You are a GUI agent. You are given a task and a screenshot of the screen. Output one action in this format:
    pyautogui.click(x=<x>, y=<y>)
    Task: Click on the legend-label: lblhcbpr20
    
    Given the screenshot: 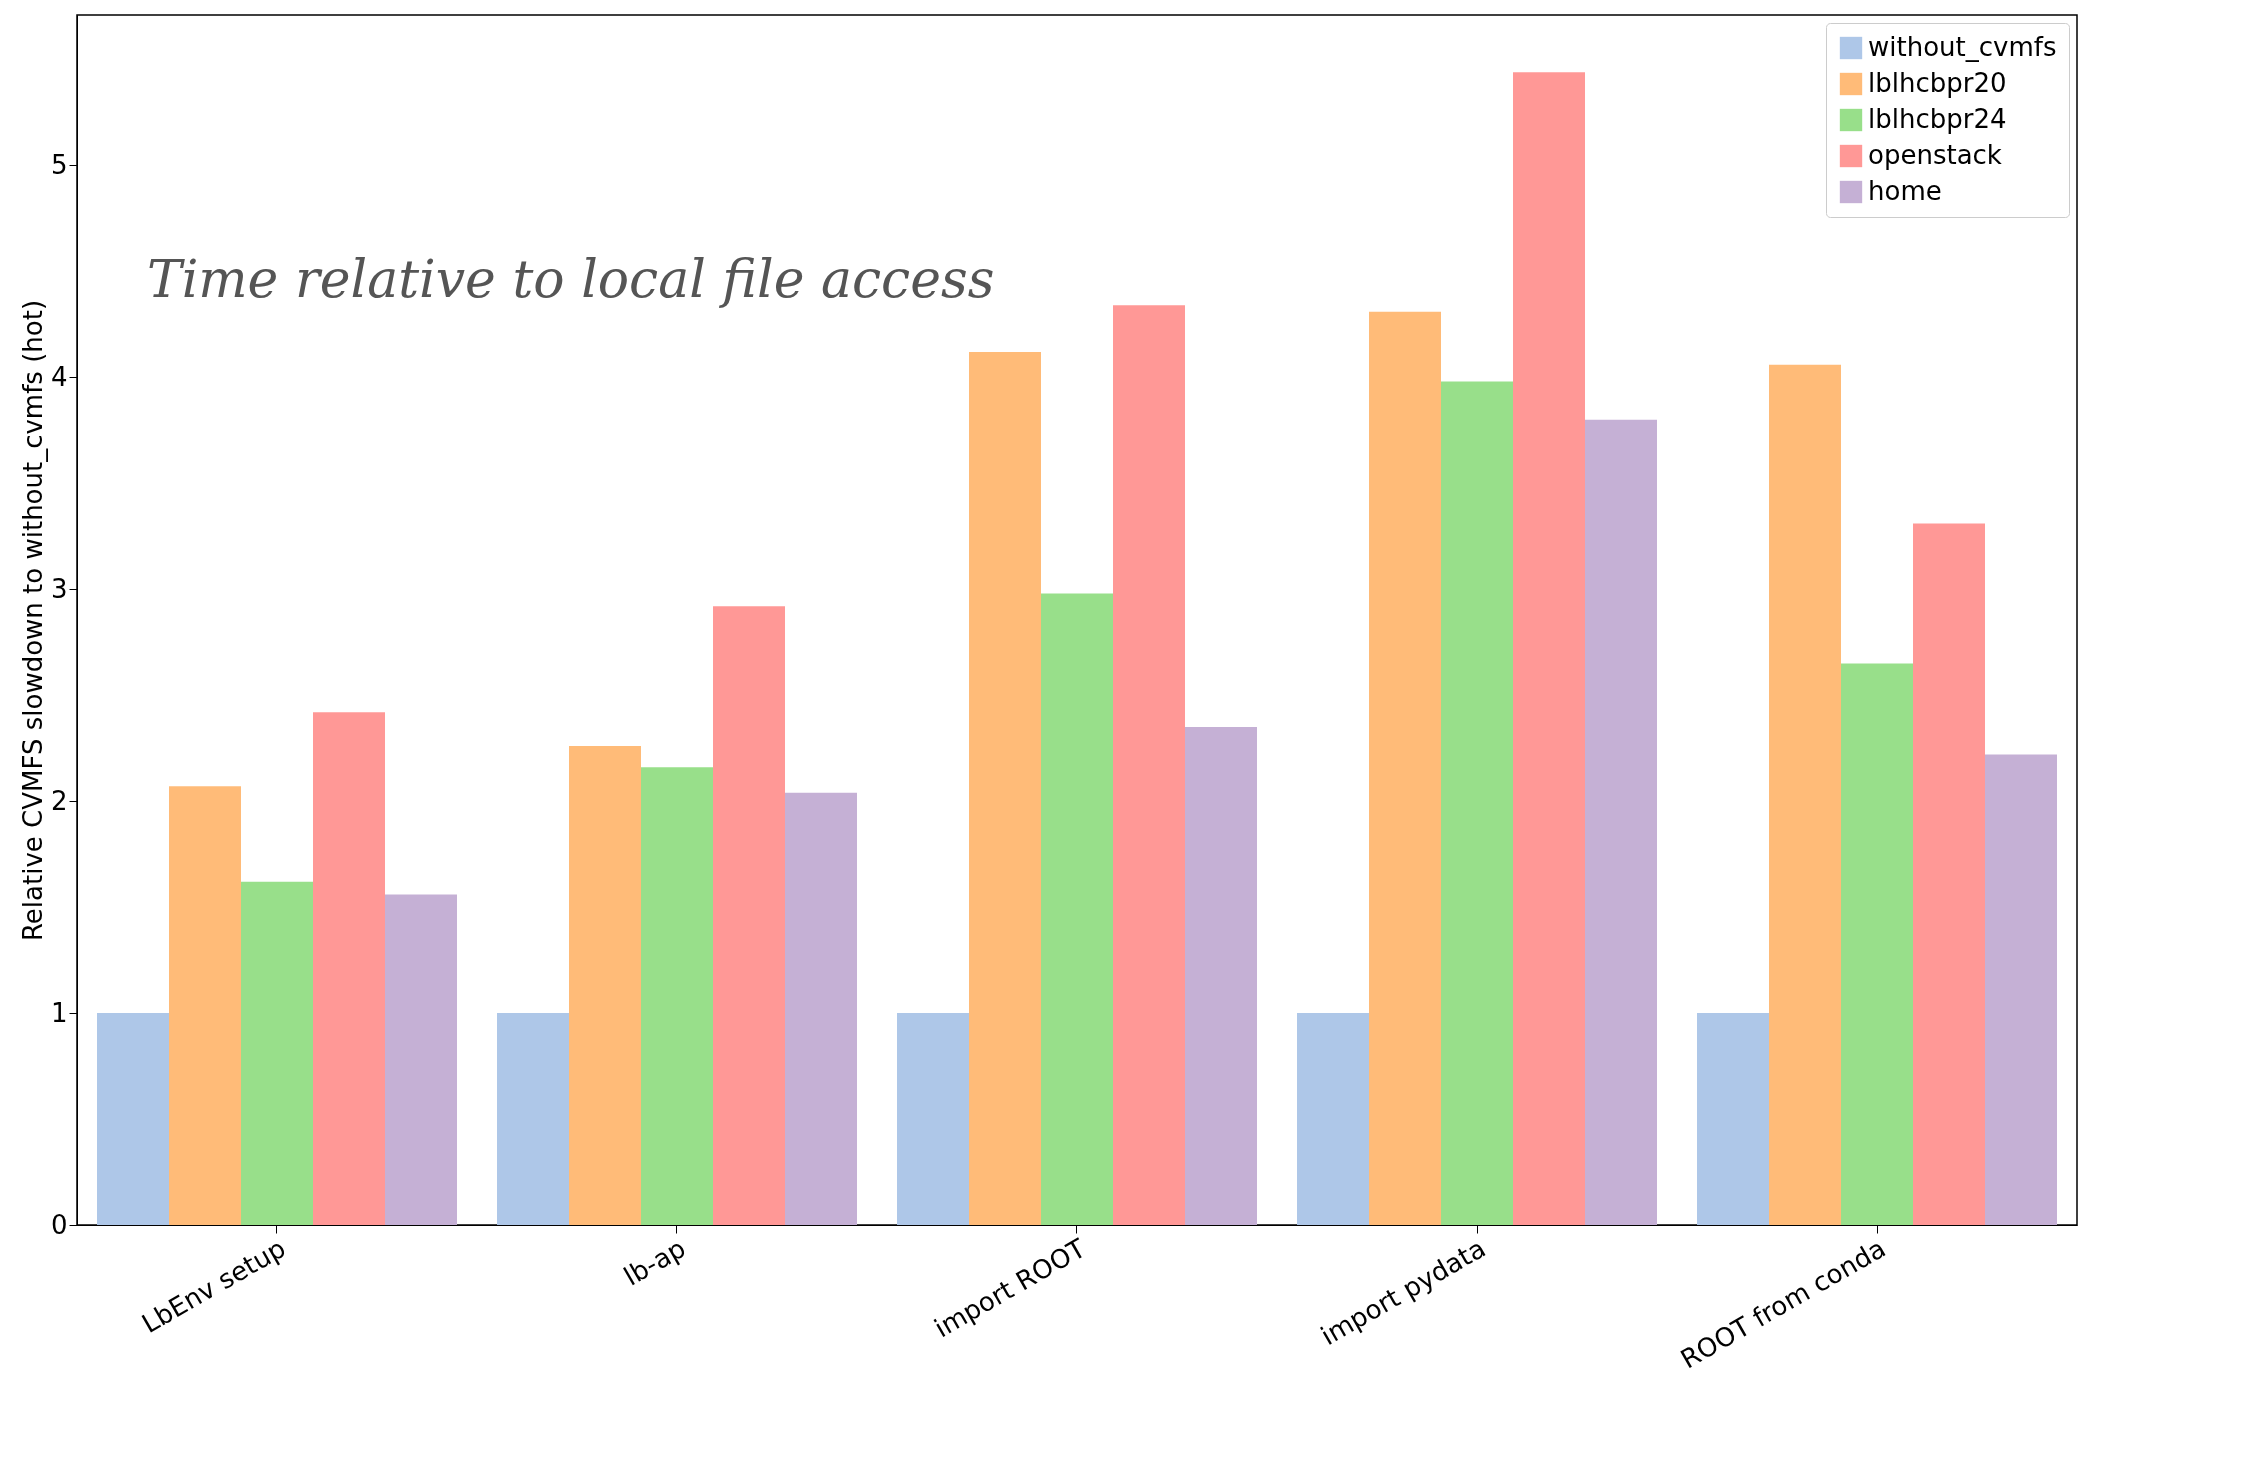 What is the action you would take?
    pyautogui.click(x=1937, y=83)
    